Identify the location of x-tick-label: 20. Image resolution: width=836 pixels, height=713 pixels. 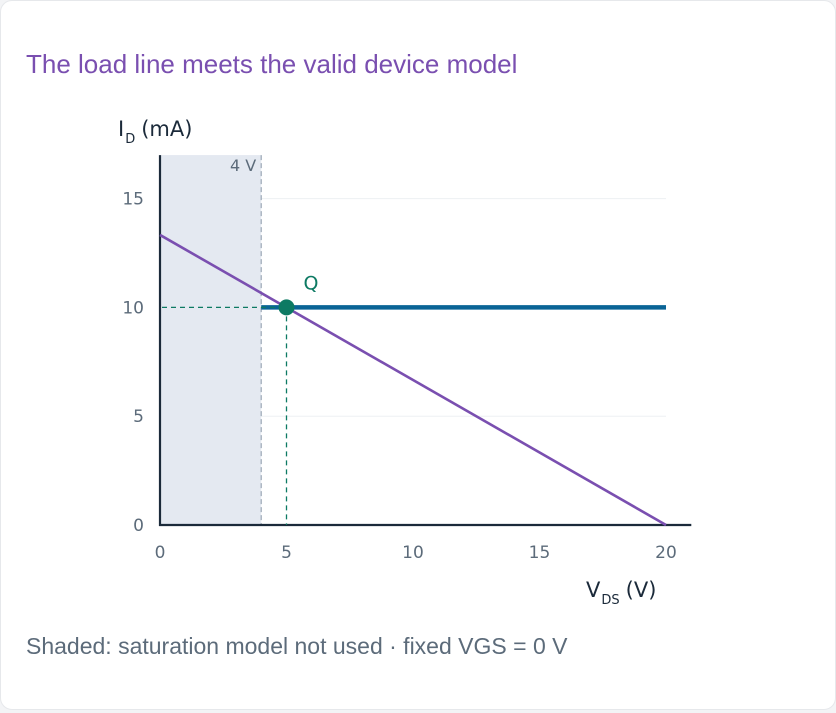
(666, 553).